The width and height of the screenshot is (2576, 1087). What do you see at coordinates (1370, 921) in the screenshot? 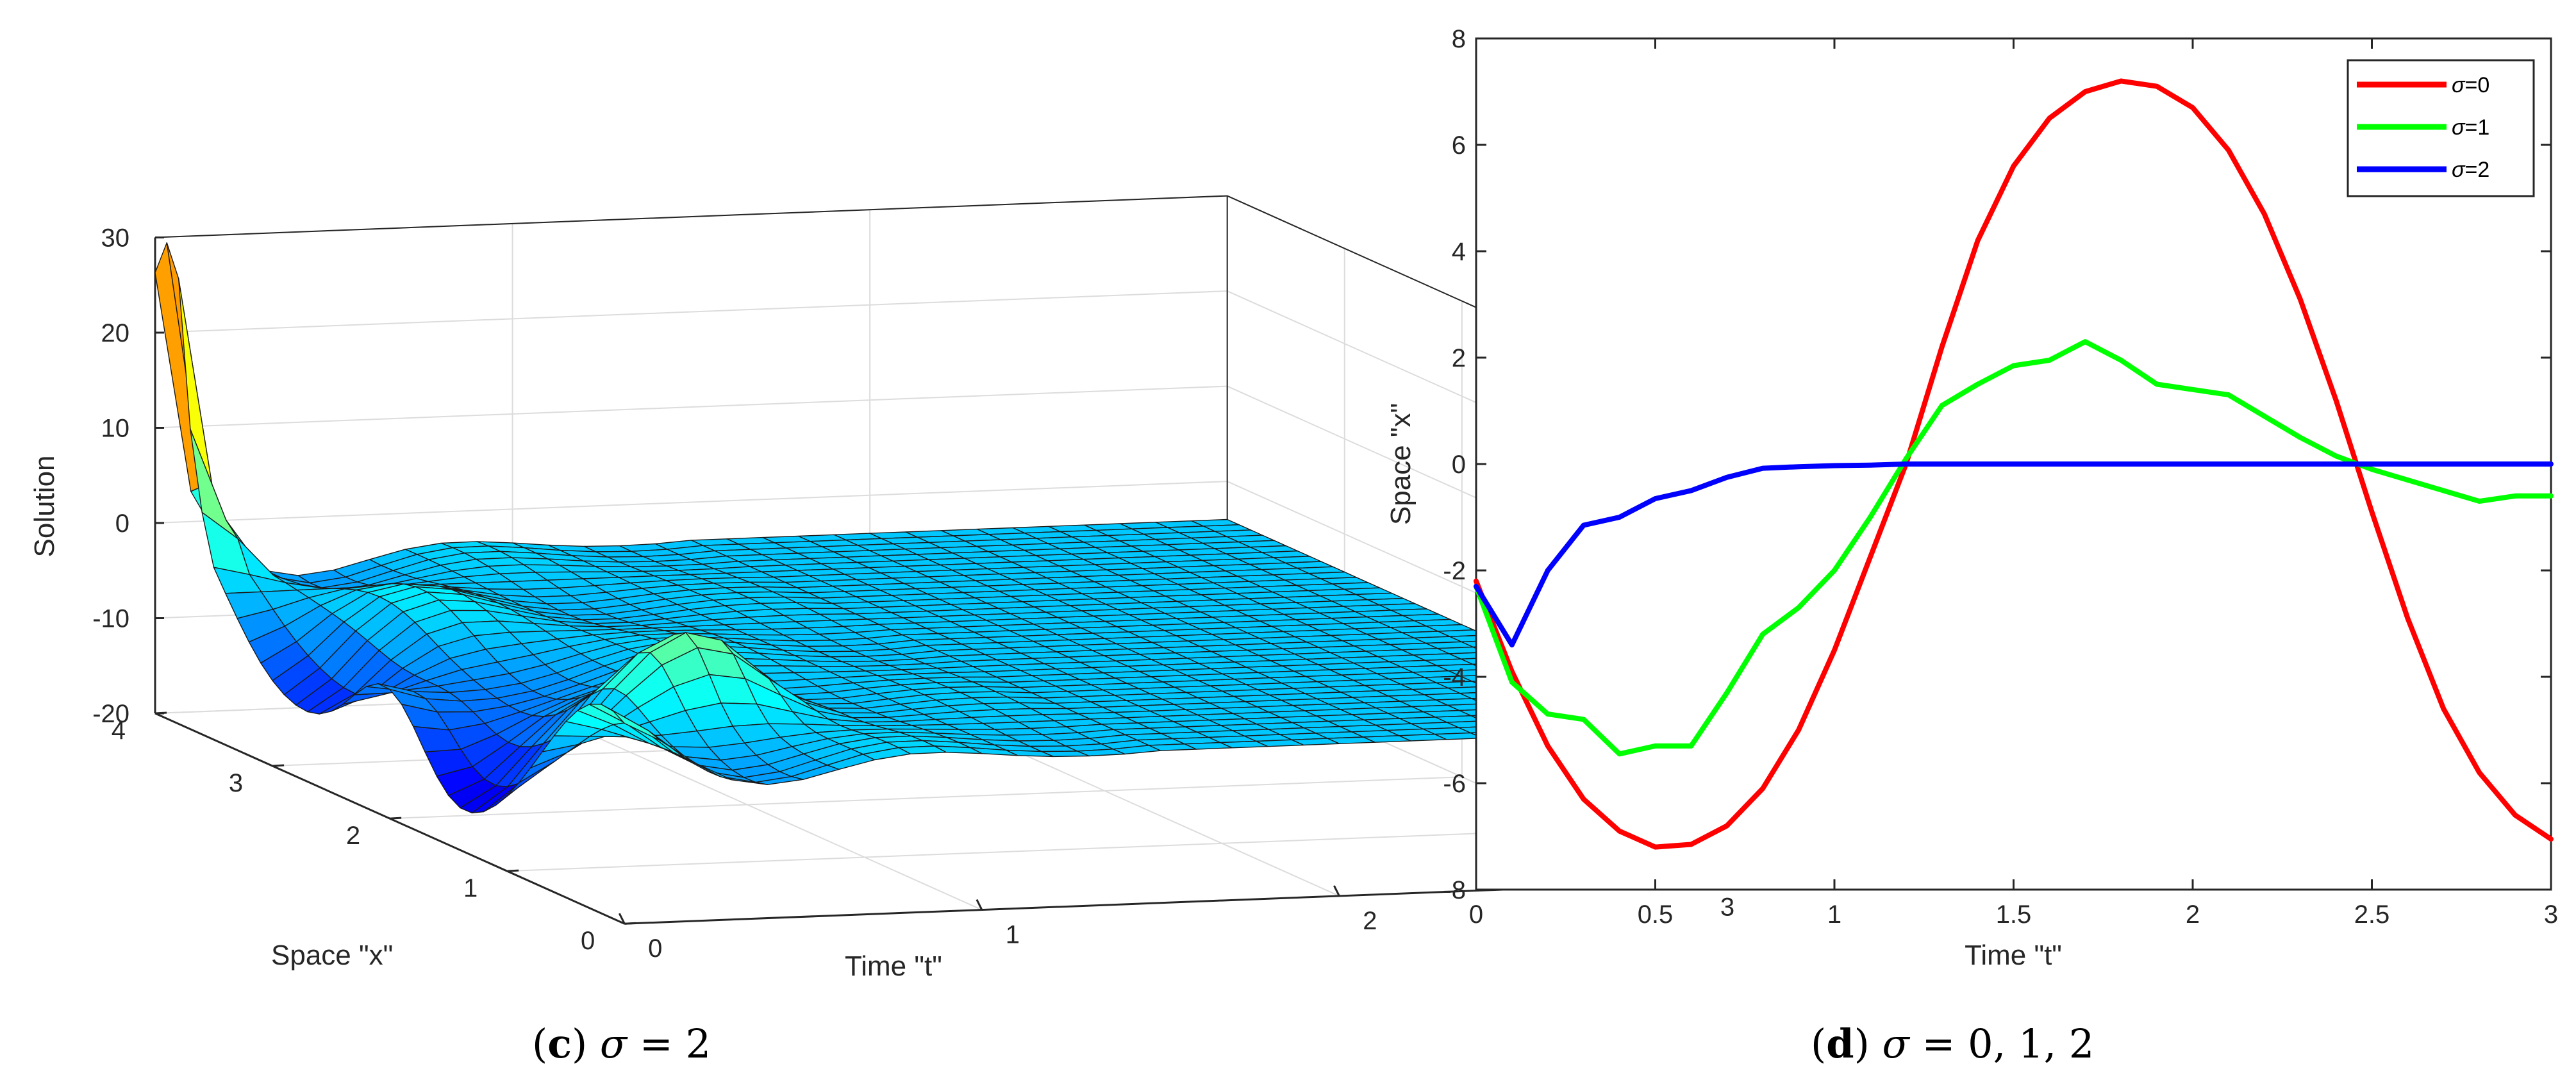
I see `t-tick-label: 2` at bounding box center [1370, 921].